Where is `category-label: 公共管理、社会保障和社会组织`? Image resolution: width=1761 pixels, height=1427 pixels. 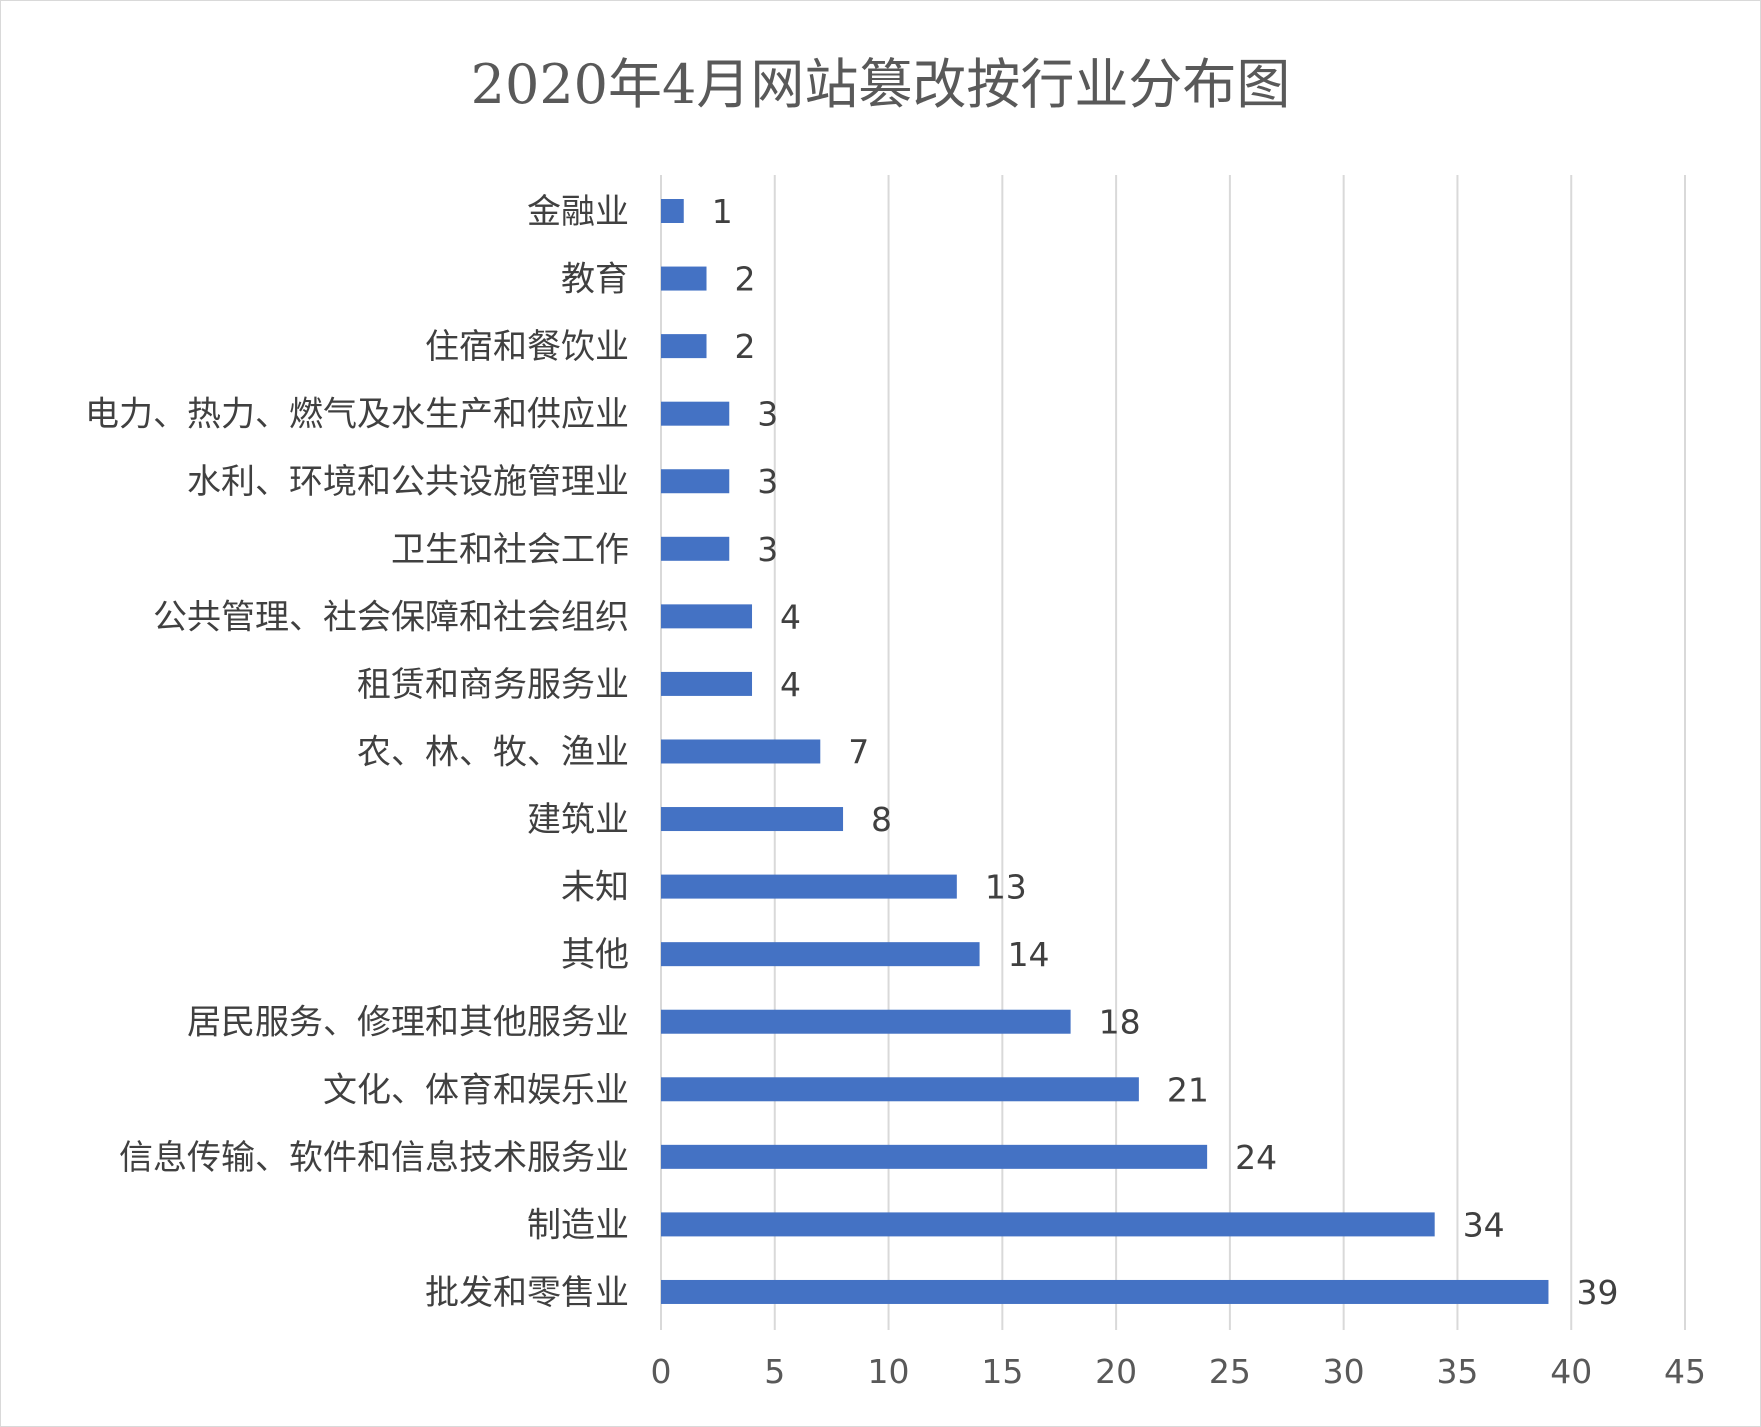 category-label: 公共管理、社会保障和社会组织 is located at coordinates (391, 617).